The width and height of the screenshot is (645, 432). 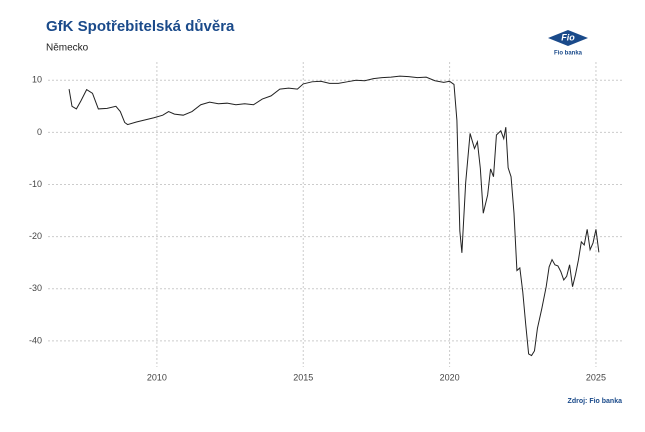 What do you see at coordinates (35, 236) in the screenshot?
I see `y-tick-label: -20` at bounding box center [35, 236].